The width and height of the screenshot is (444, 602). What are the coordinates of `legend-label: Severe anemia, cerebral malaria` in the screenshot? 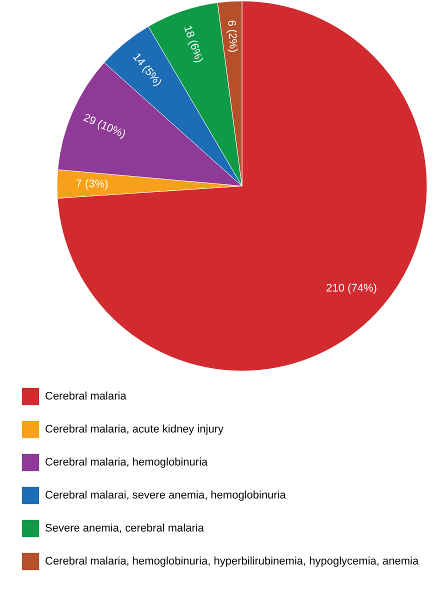 It's located at (125, 528).